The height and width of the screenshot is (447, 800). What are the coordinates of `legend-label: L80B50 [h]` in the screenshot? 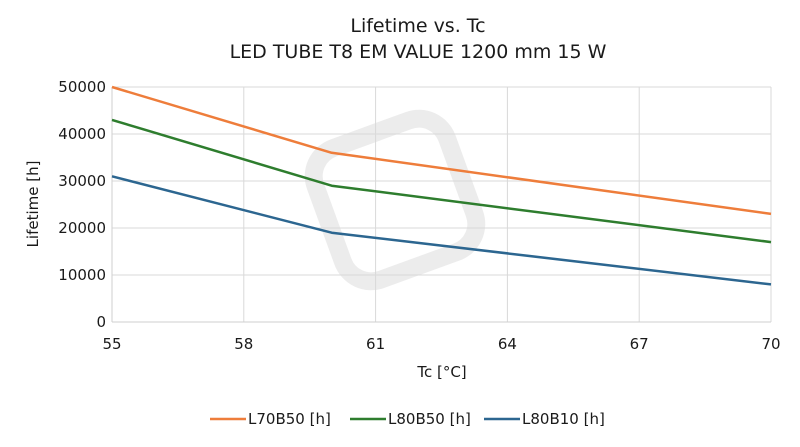 It's located at (429, 419).